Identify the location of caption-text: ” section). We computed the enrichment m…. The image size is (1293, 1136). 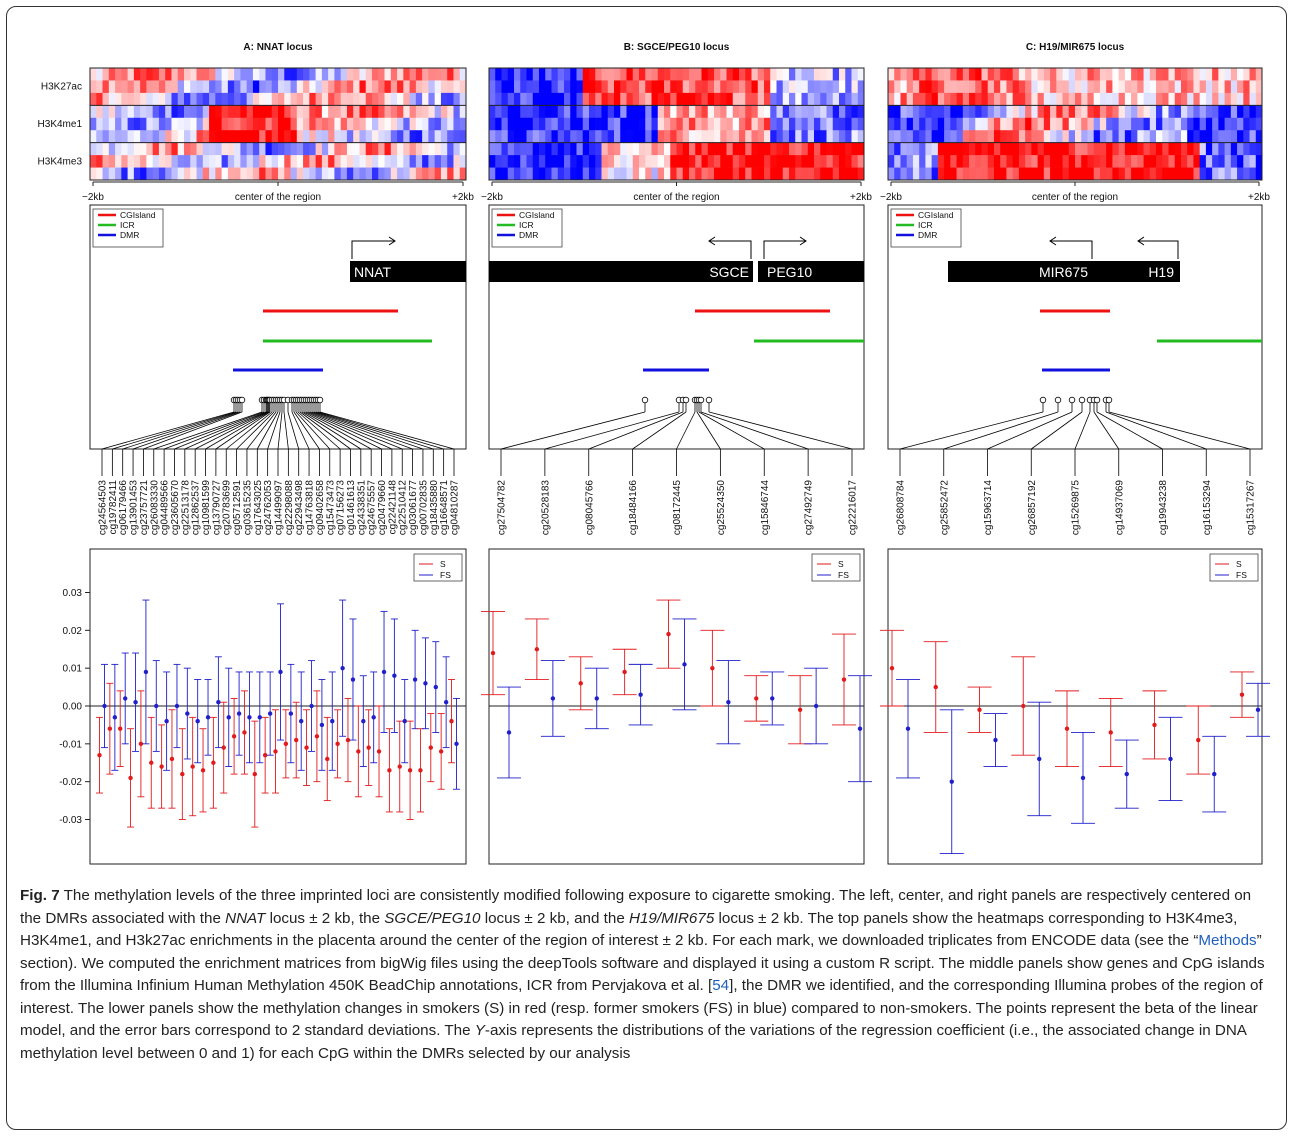
(642, 963).